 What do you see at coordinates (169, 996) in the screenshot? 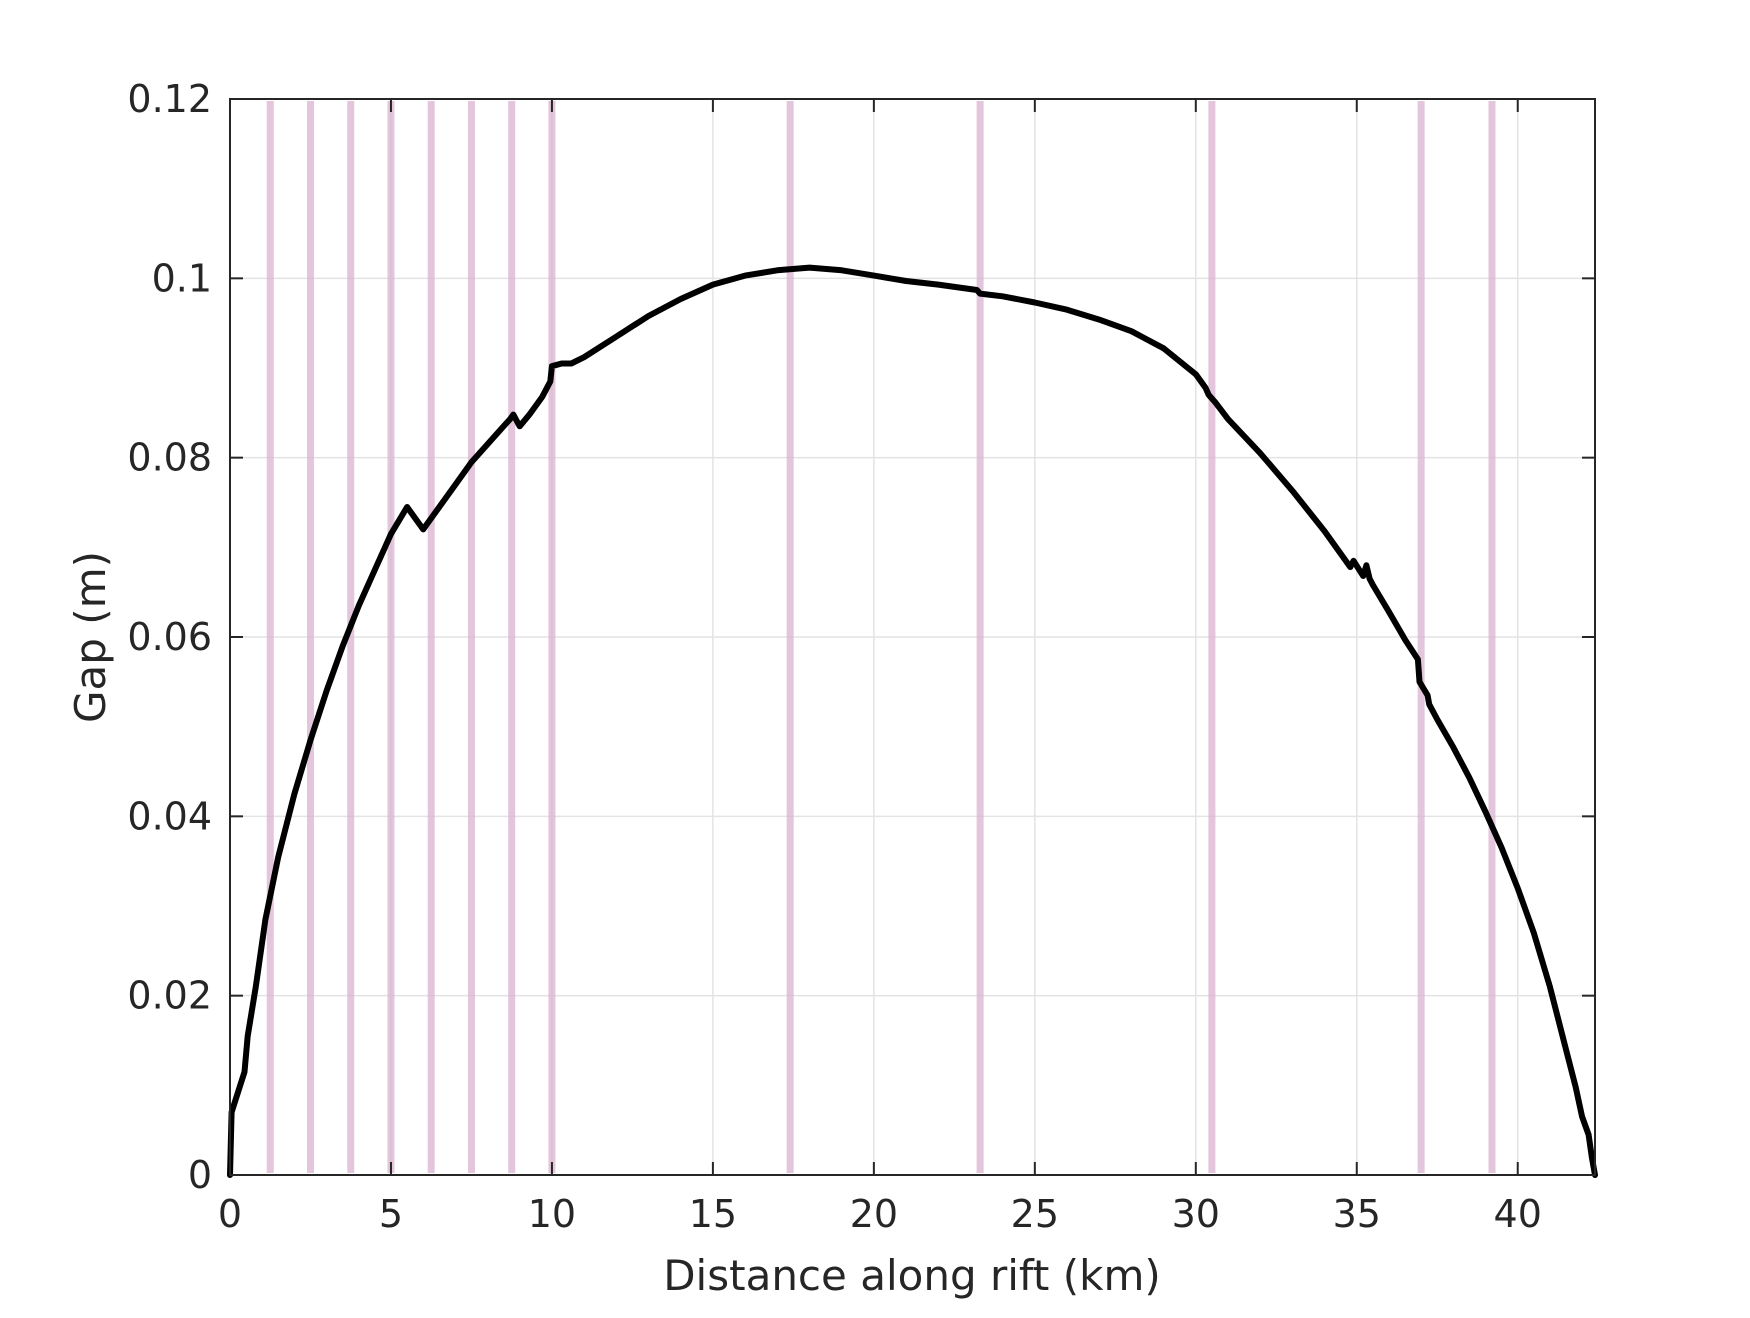
I see `y-tick-label: 0.02` at bounding box center [169, 996].